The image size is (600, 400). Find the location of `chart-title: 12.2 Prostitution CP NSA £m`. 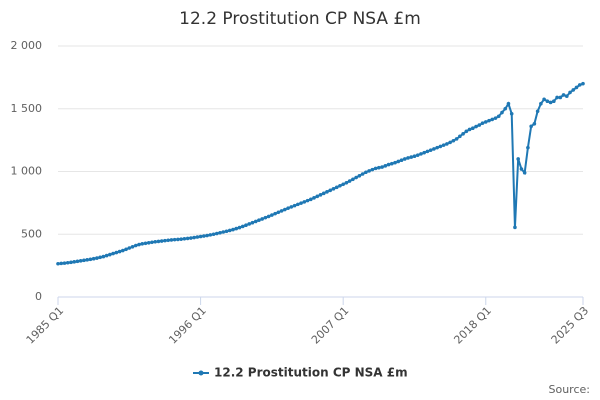

chart-title: 12.2 Prostitution CP NSA £m is located at coordinates (300, 19).